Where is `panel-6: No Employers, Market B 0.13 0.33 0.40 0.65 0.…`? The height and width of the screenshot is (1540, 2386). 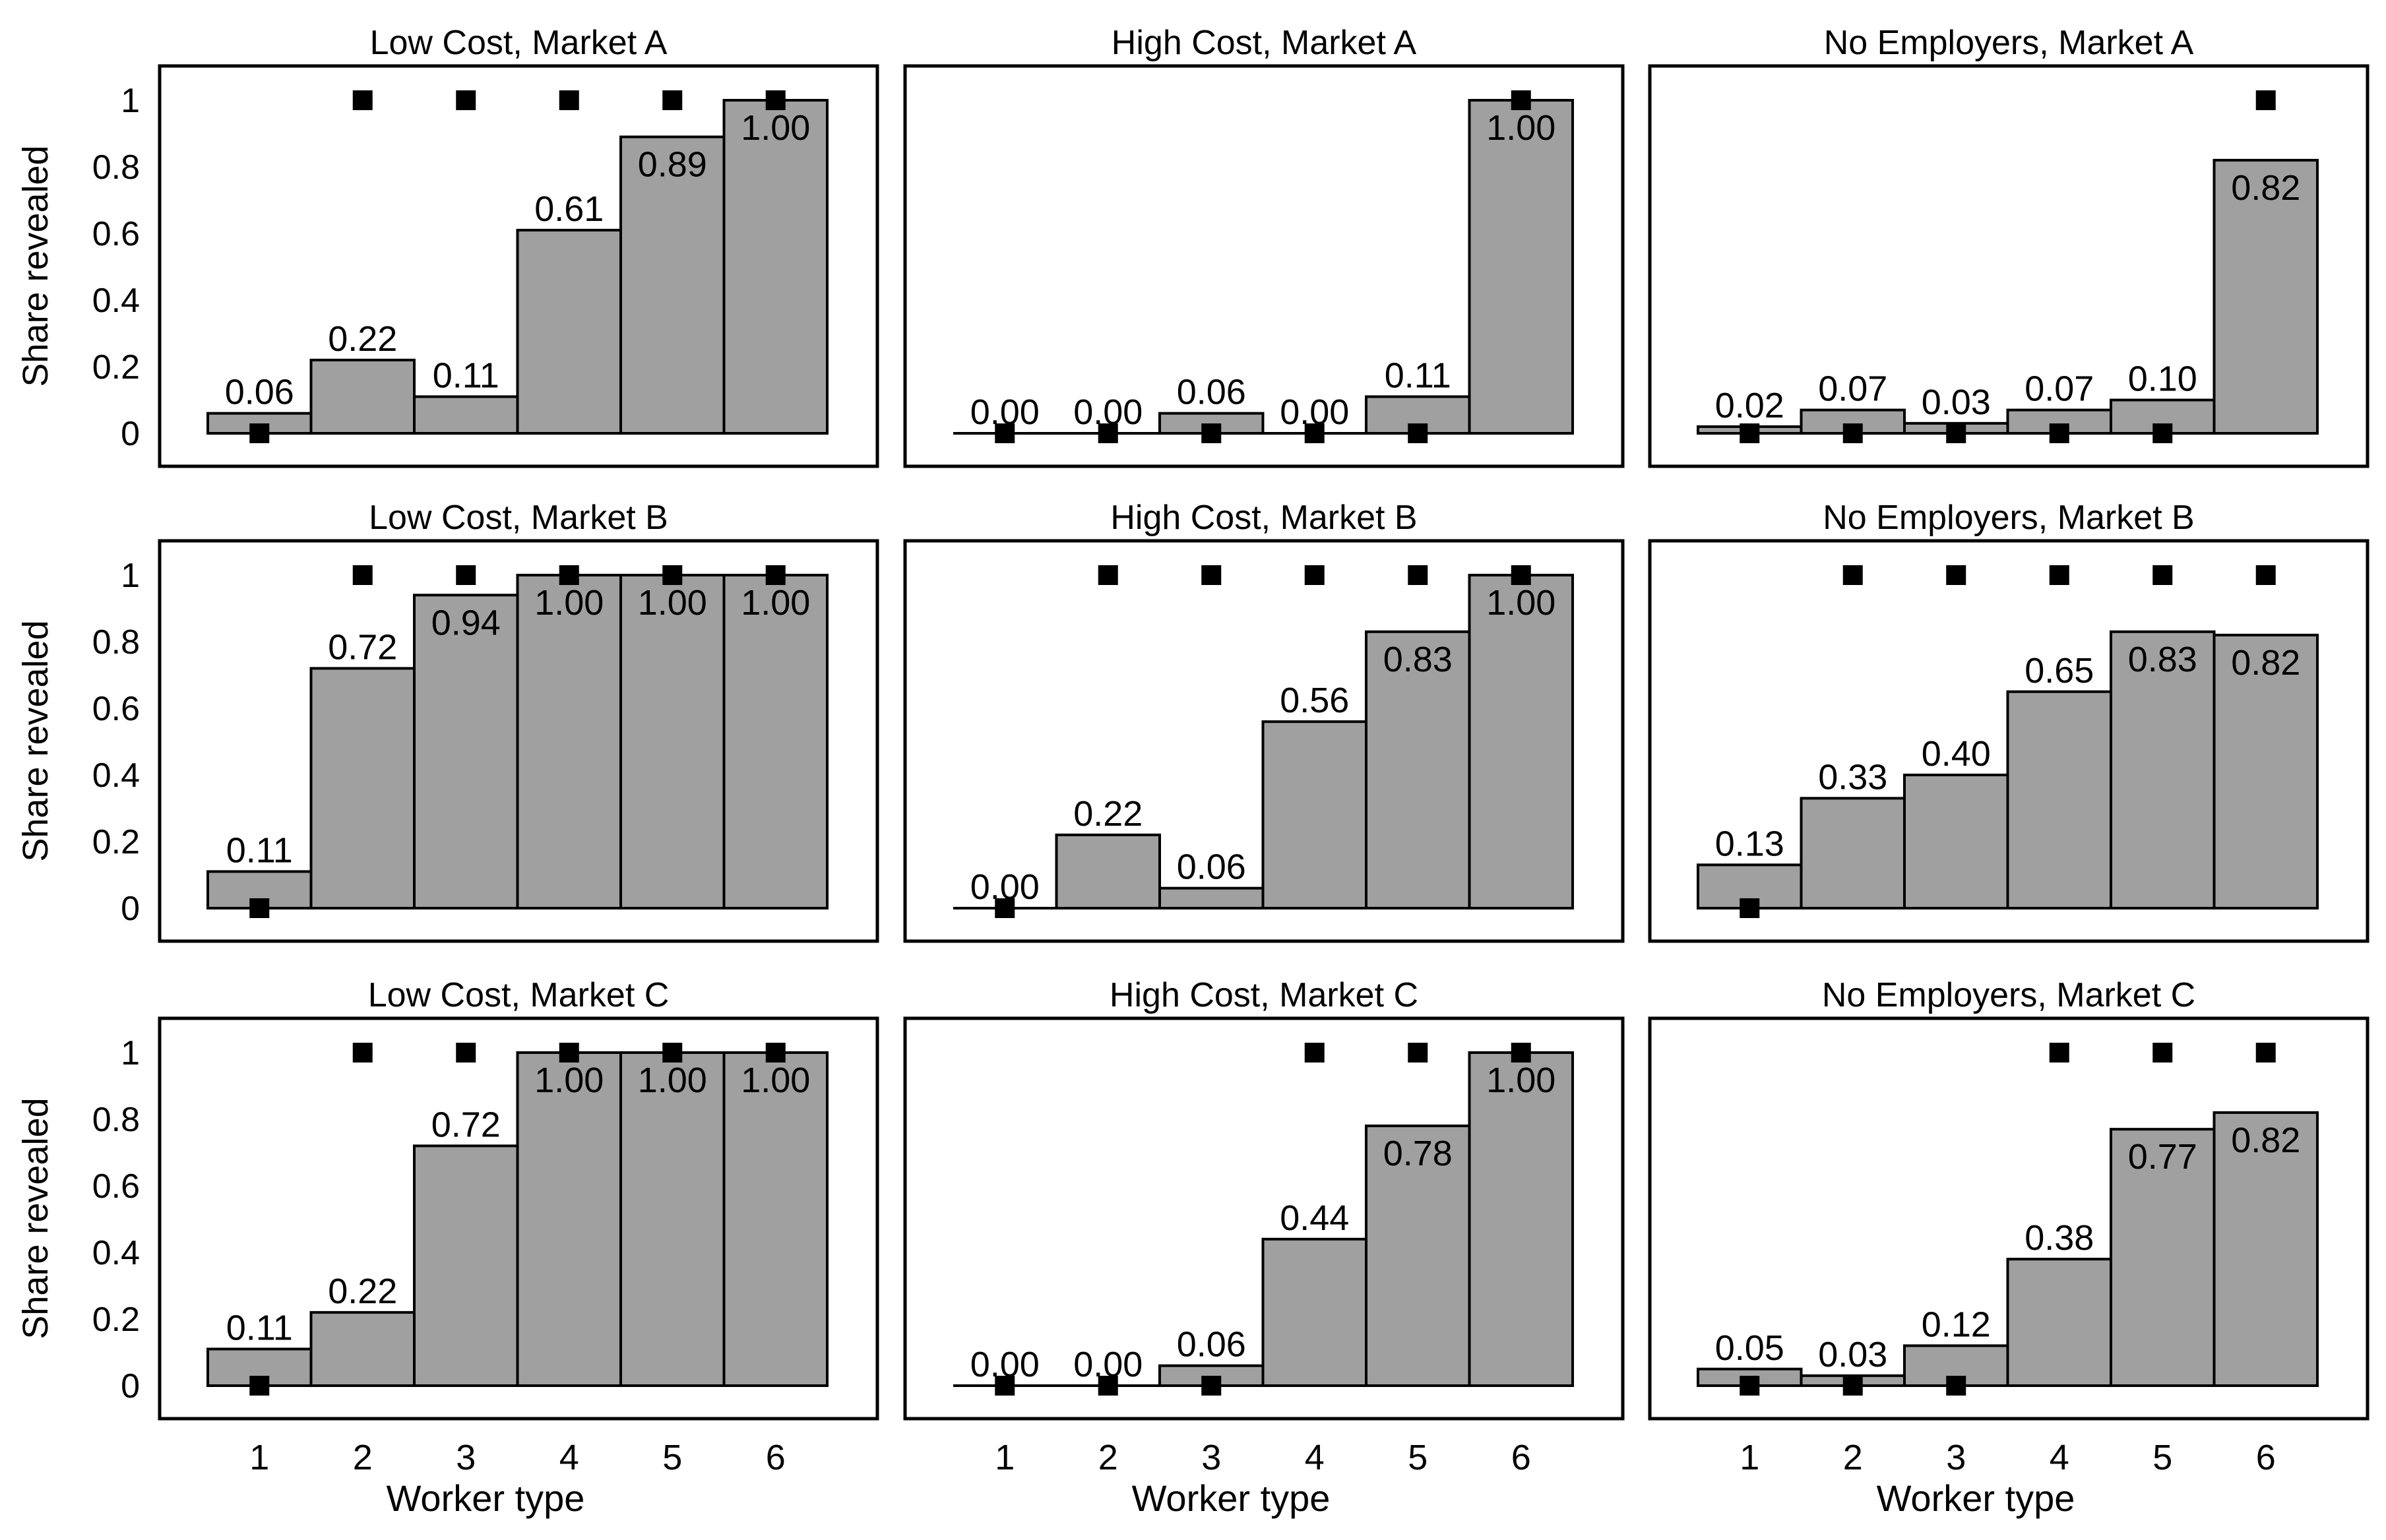
panel-6: No Employers, Market B 0.13 0.33 0.40 0.65 0.… is located at coordinates (2009, 721).